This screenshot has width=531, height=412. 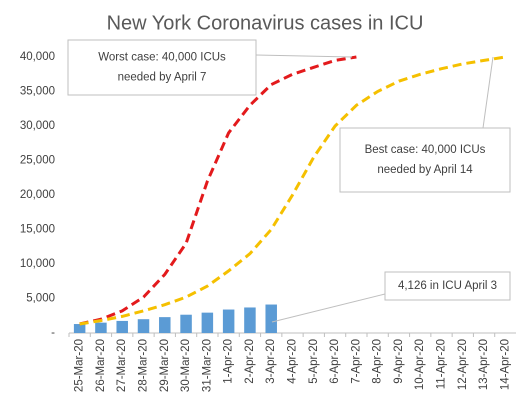 I want to click on y-tick-label: 25,000, so click(x=37, y=161).